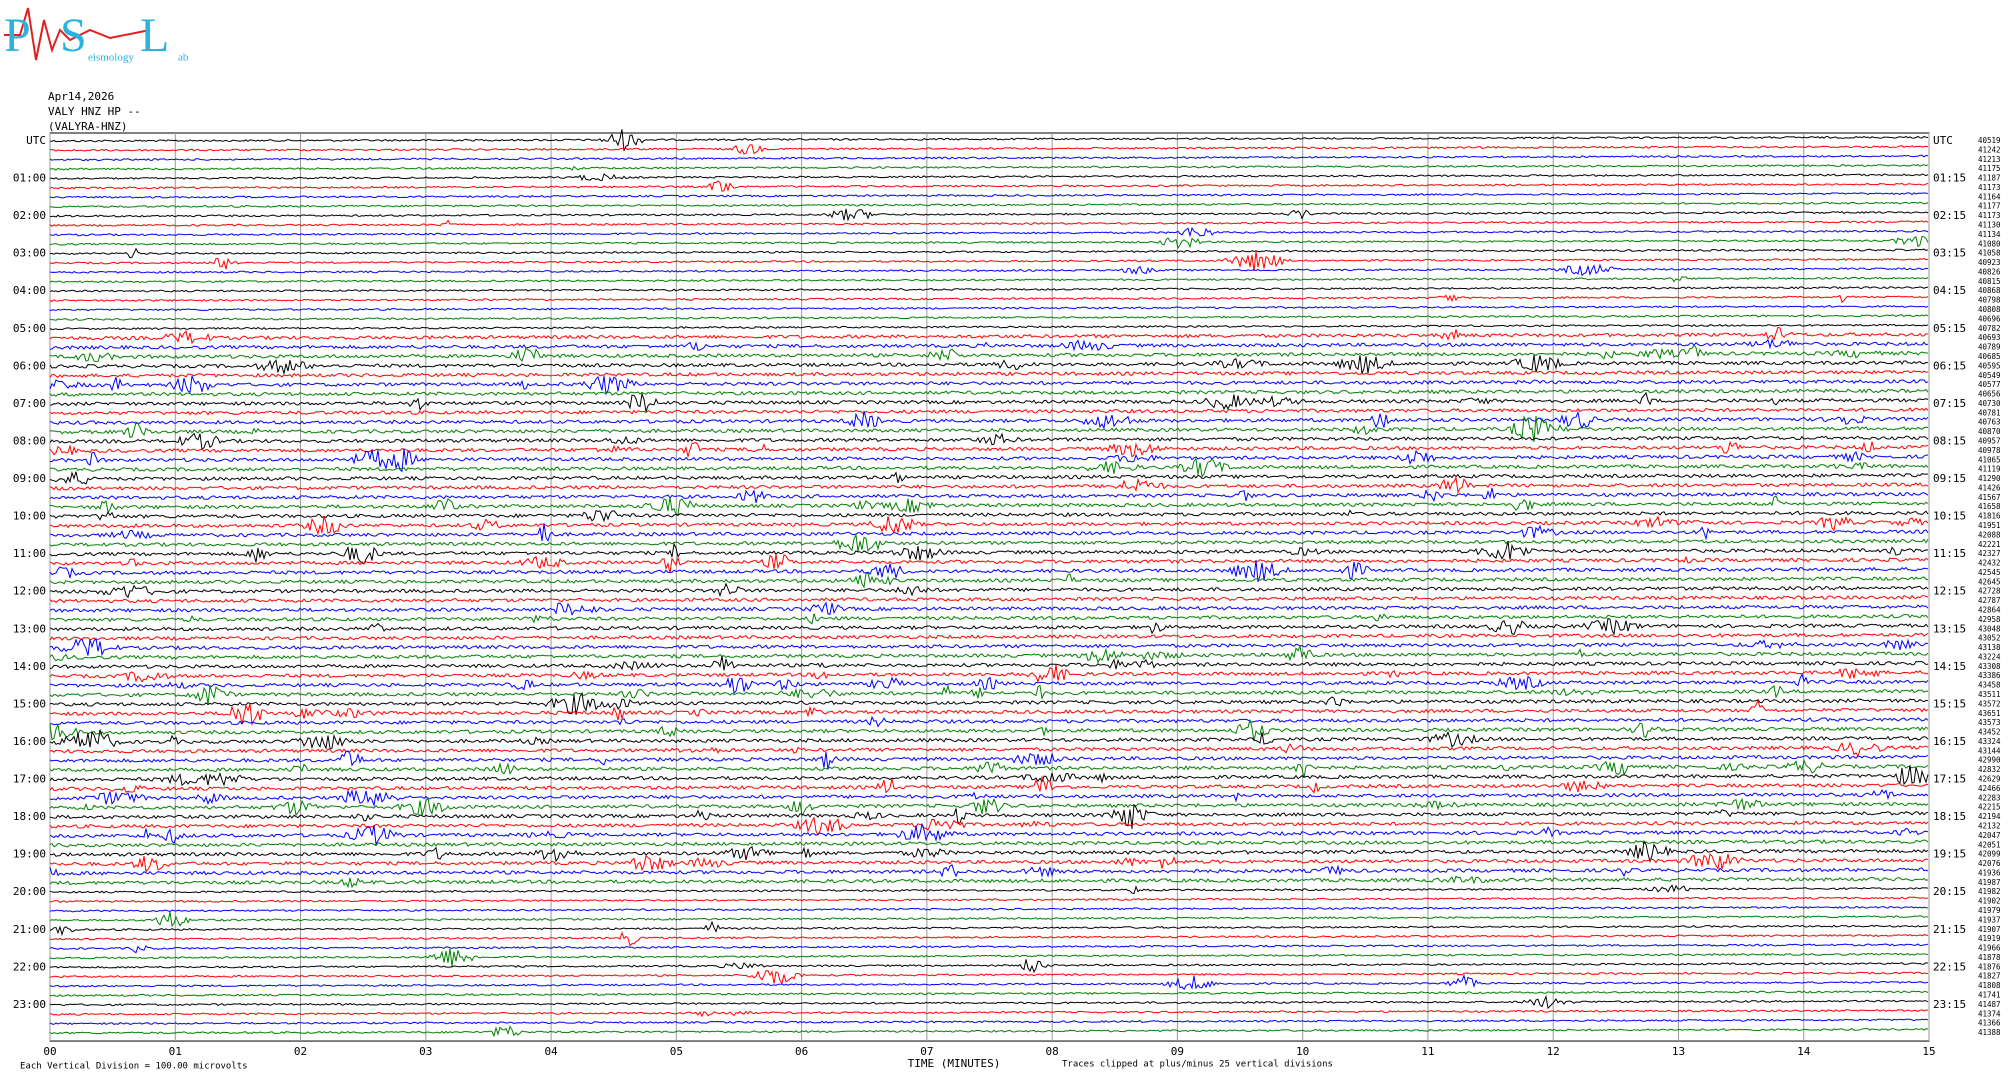  I want to click on trace-count: 40782, so click(1989, 328).